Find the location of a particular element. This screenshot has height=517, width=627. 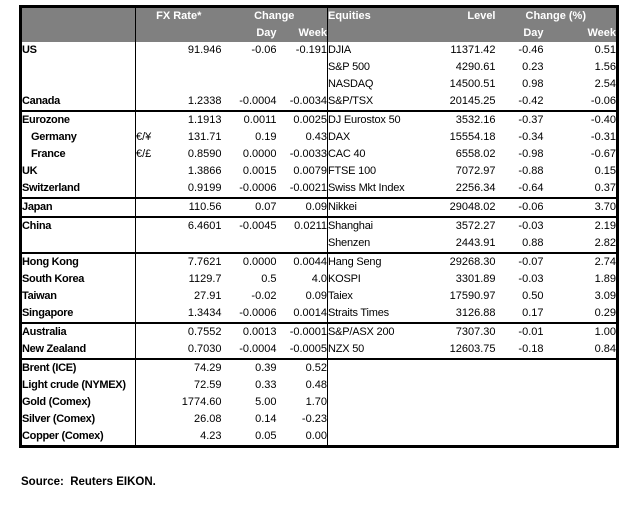

header-equities: Equities is located at coordinates (379, 15).